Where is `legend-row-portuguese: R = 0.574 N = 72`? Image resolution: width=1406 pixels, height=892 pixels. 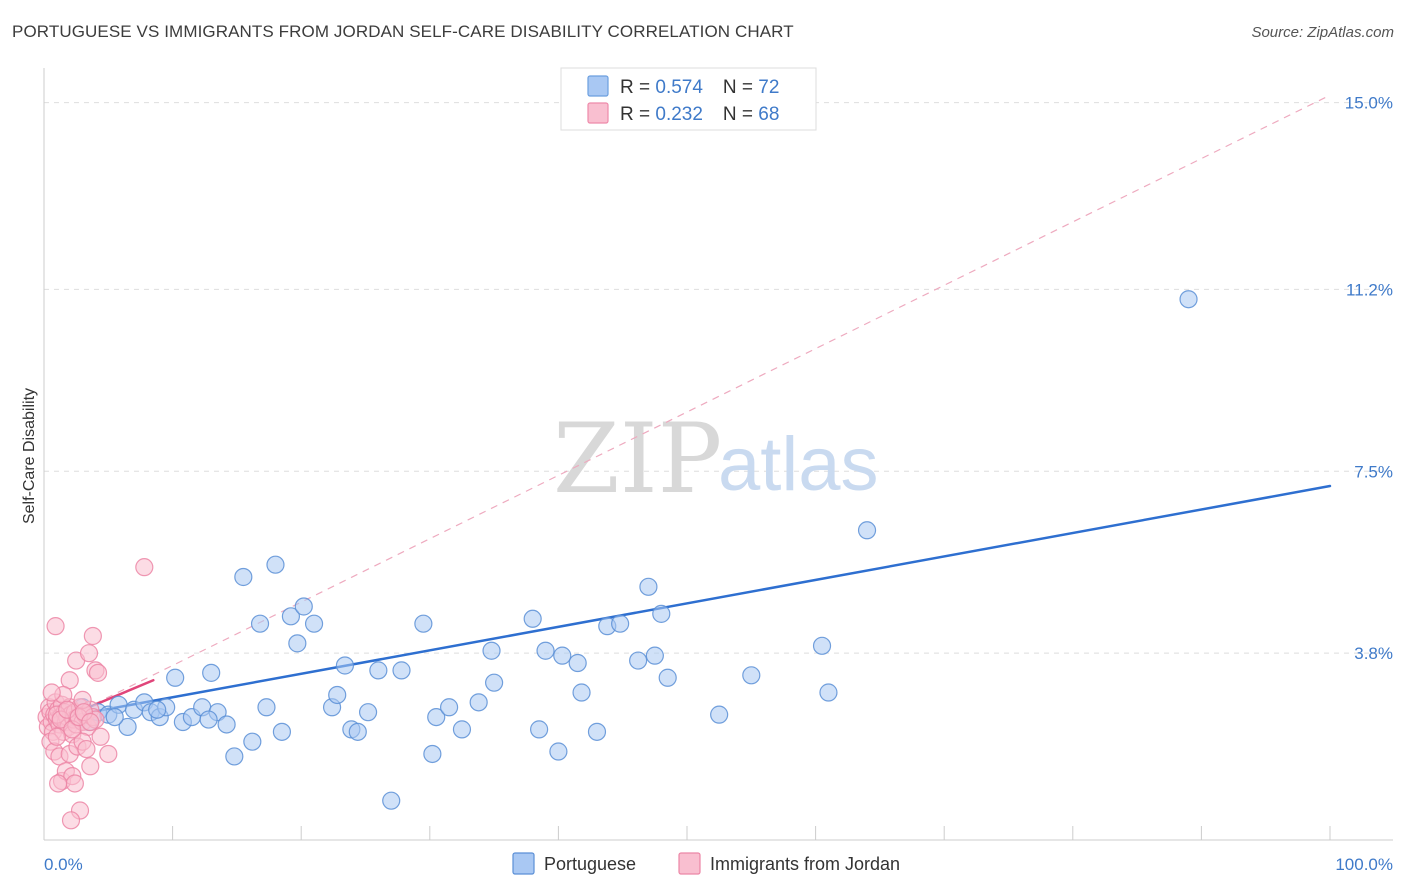
legend-row-portuguese: R = 0.574 N = 72 is located at coordinates (699, 87).